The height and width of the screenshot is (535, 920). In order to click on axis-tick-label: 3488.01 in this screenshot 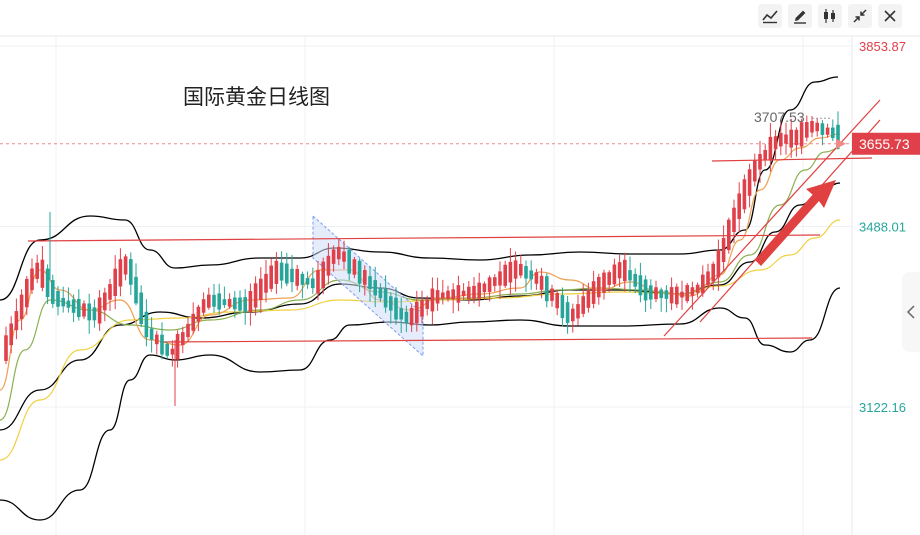, I will do `click(882, 227)`.